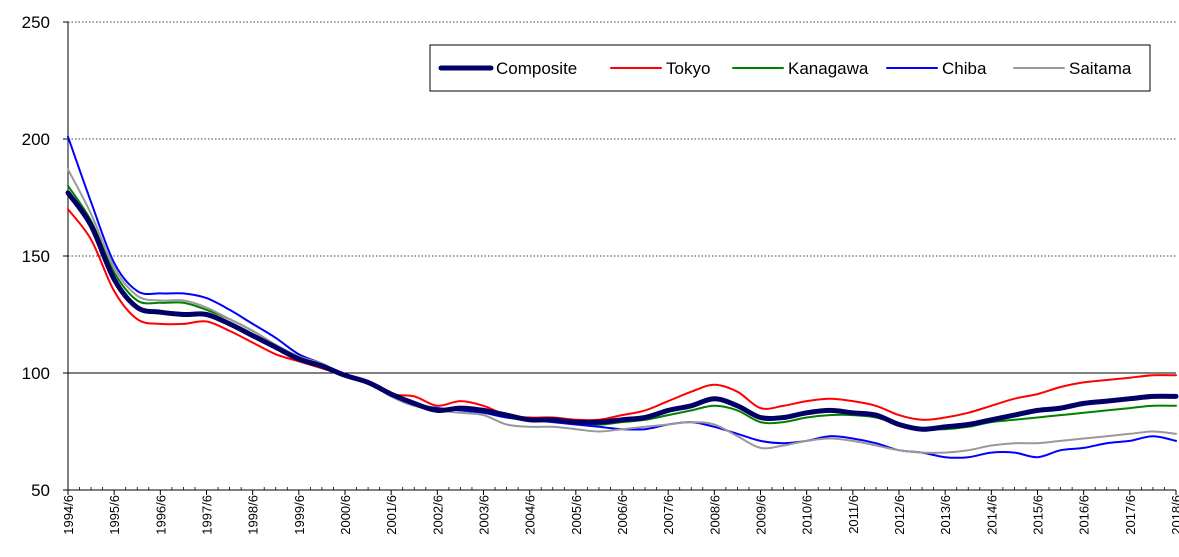  I want to click on x-tick-label: 1997/6, so click(207, 515).